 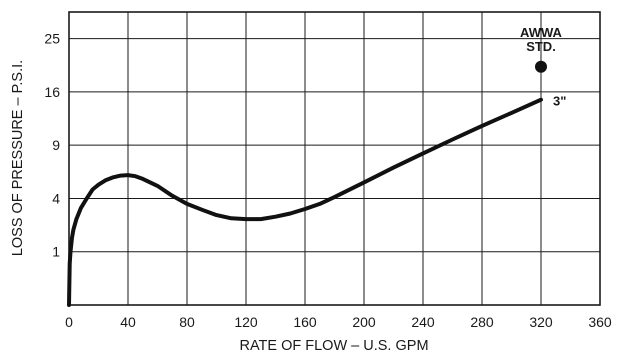 What do you see at coordinates (69, 322) in the screenshot?
I see `x-tick-label: 0` at bounding box center [69, 322].